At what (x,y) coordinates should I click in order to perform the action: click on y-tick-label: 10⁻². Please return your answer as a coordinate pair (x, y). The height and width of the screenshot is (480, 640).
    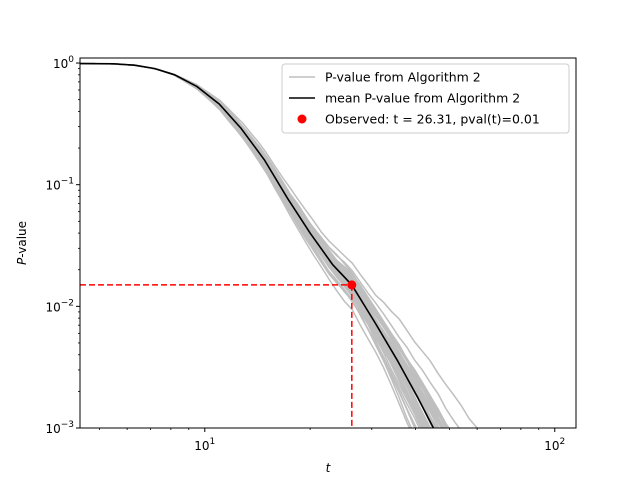
    Looking at the image, I should click on (59, 306).